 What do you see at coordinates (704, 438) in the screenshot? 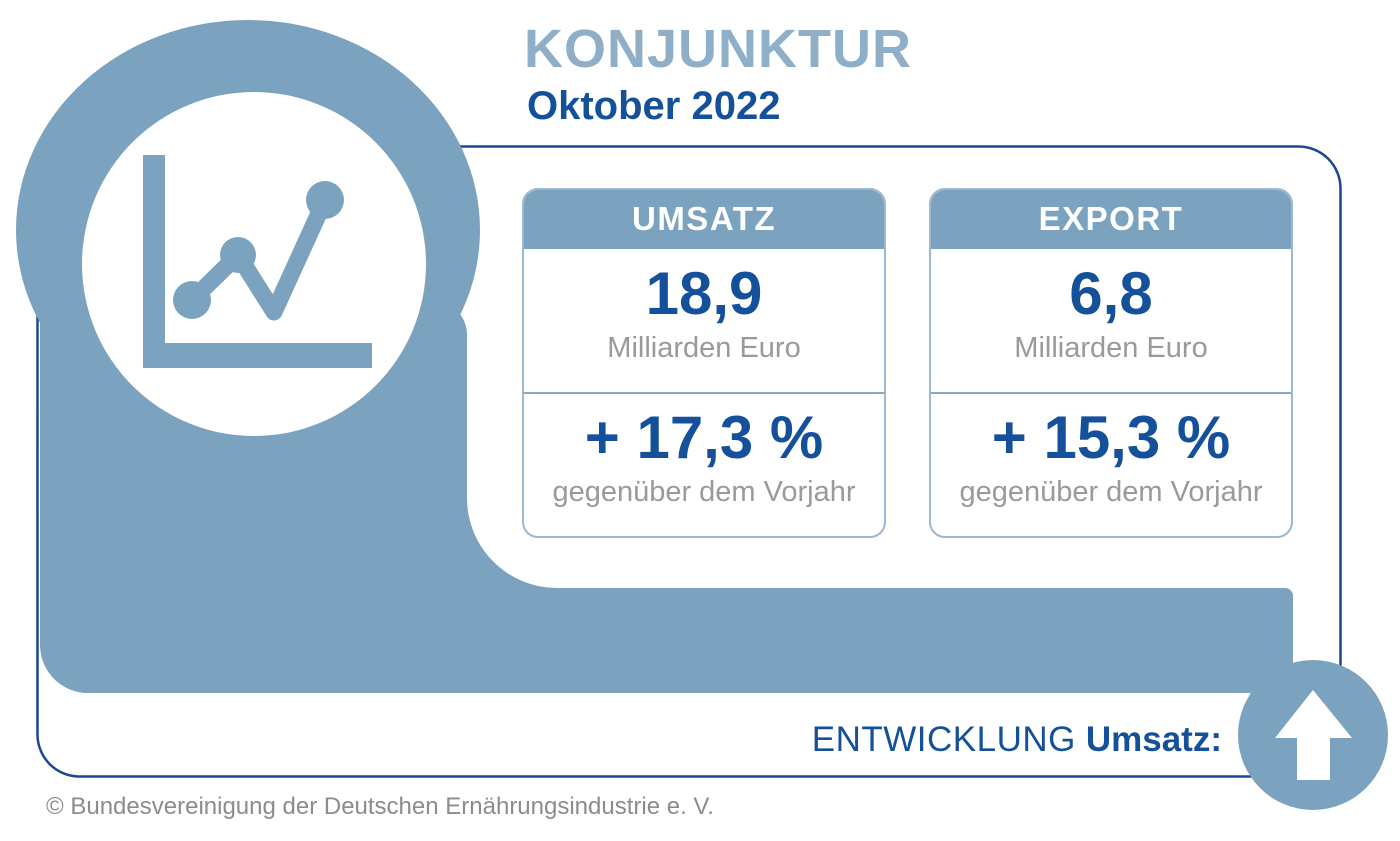
I see `card-change: + 17,3 %` at bounding box center [704, 438].